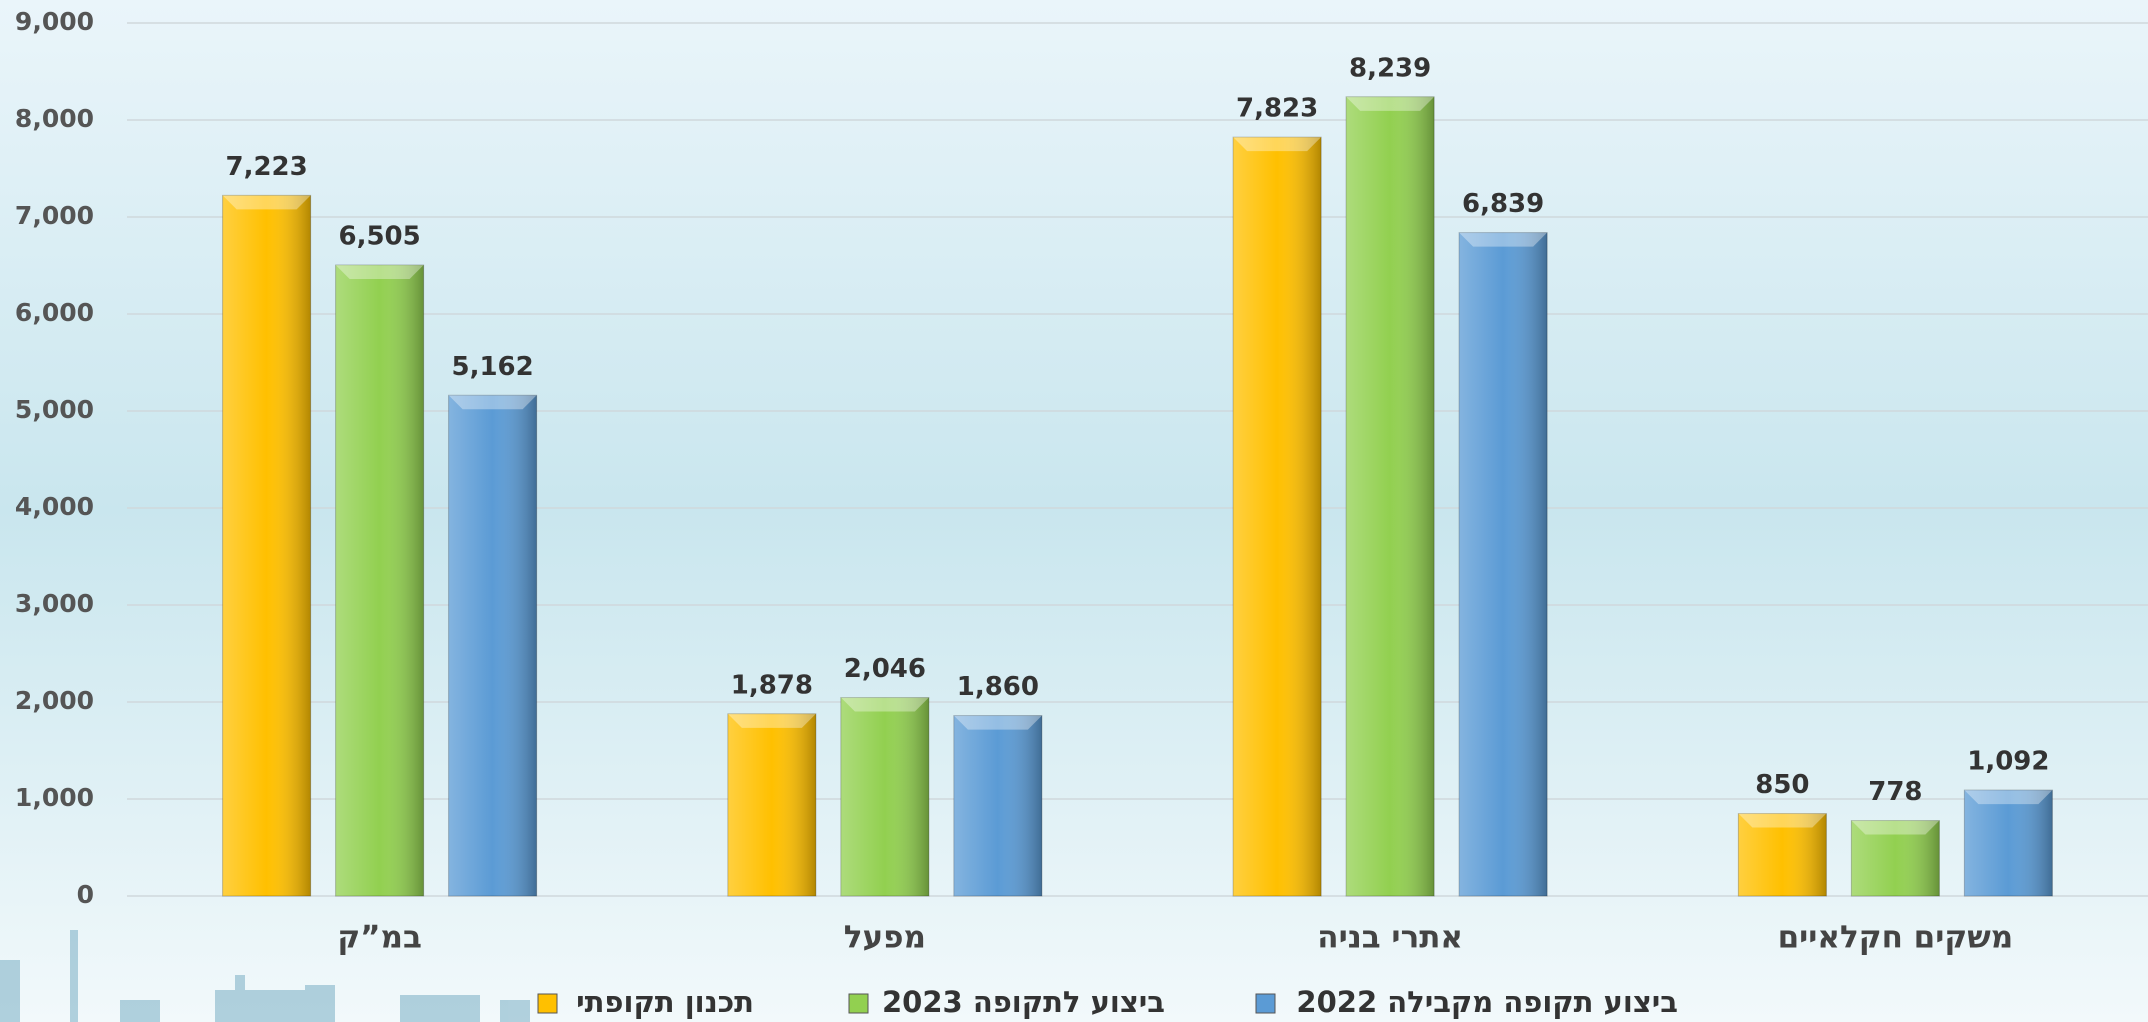 The height and width of the screenshot is (1022, 2148). I want to click on data-label: 1,878, so click(772, 685).